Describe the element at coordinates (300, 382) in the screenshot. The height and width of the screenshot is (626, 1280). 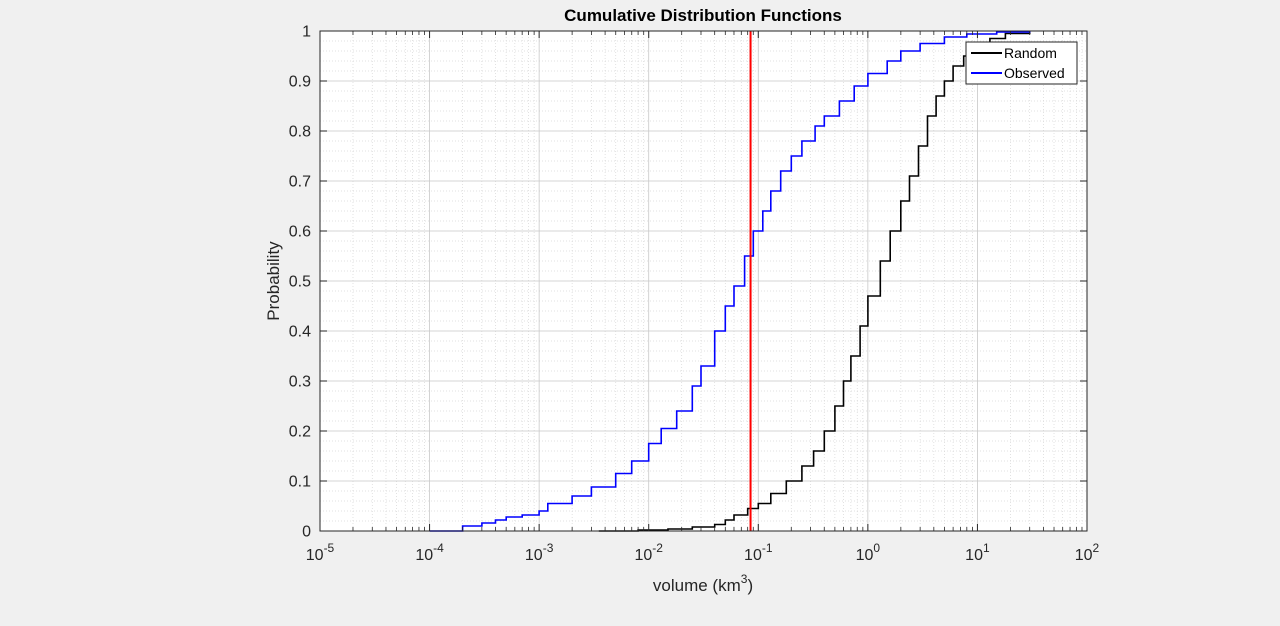
I see `y-tick-label: 0.3` at that location.